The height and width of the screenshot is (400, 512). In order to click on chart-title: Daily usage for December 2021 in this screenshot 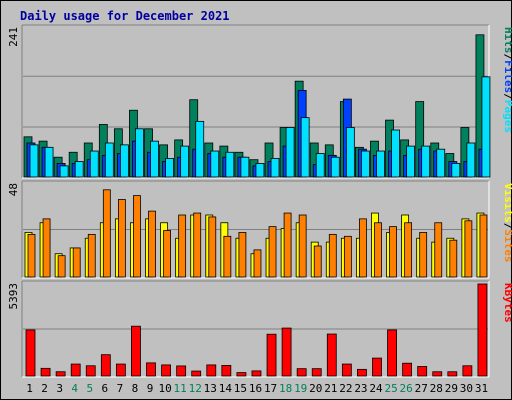, I will do `click(125, 16)`.